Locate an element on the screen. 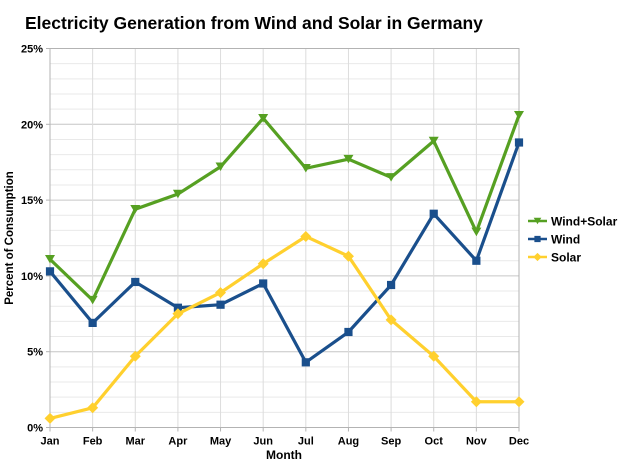  x-tick-label: Aug is located at coordinates (348, 442).